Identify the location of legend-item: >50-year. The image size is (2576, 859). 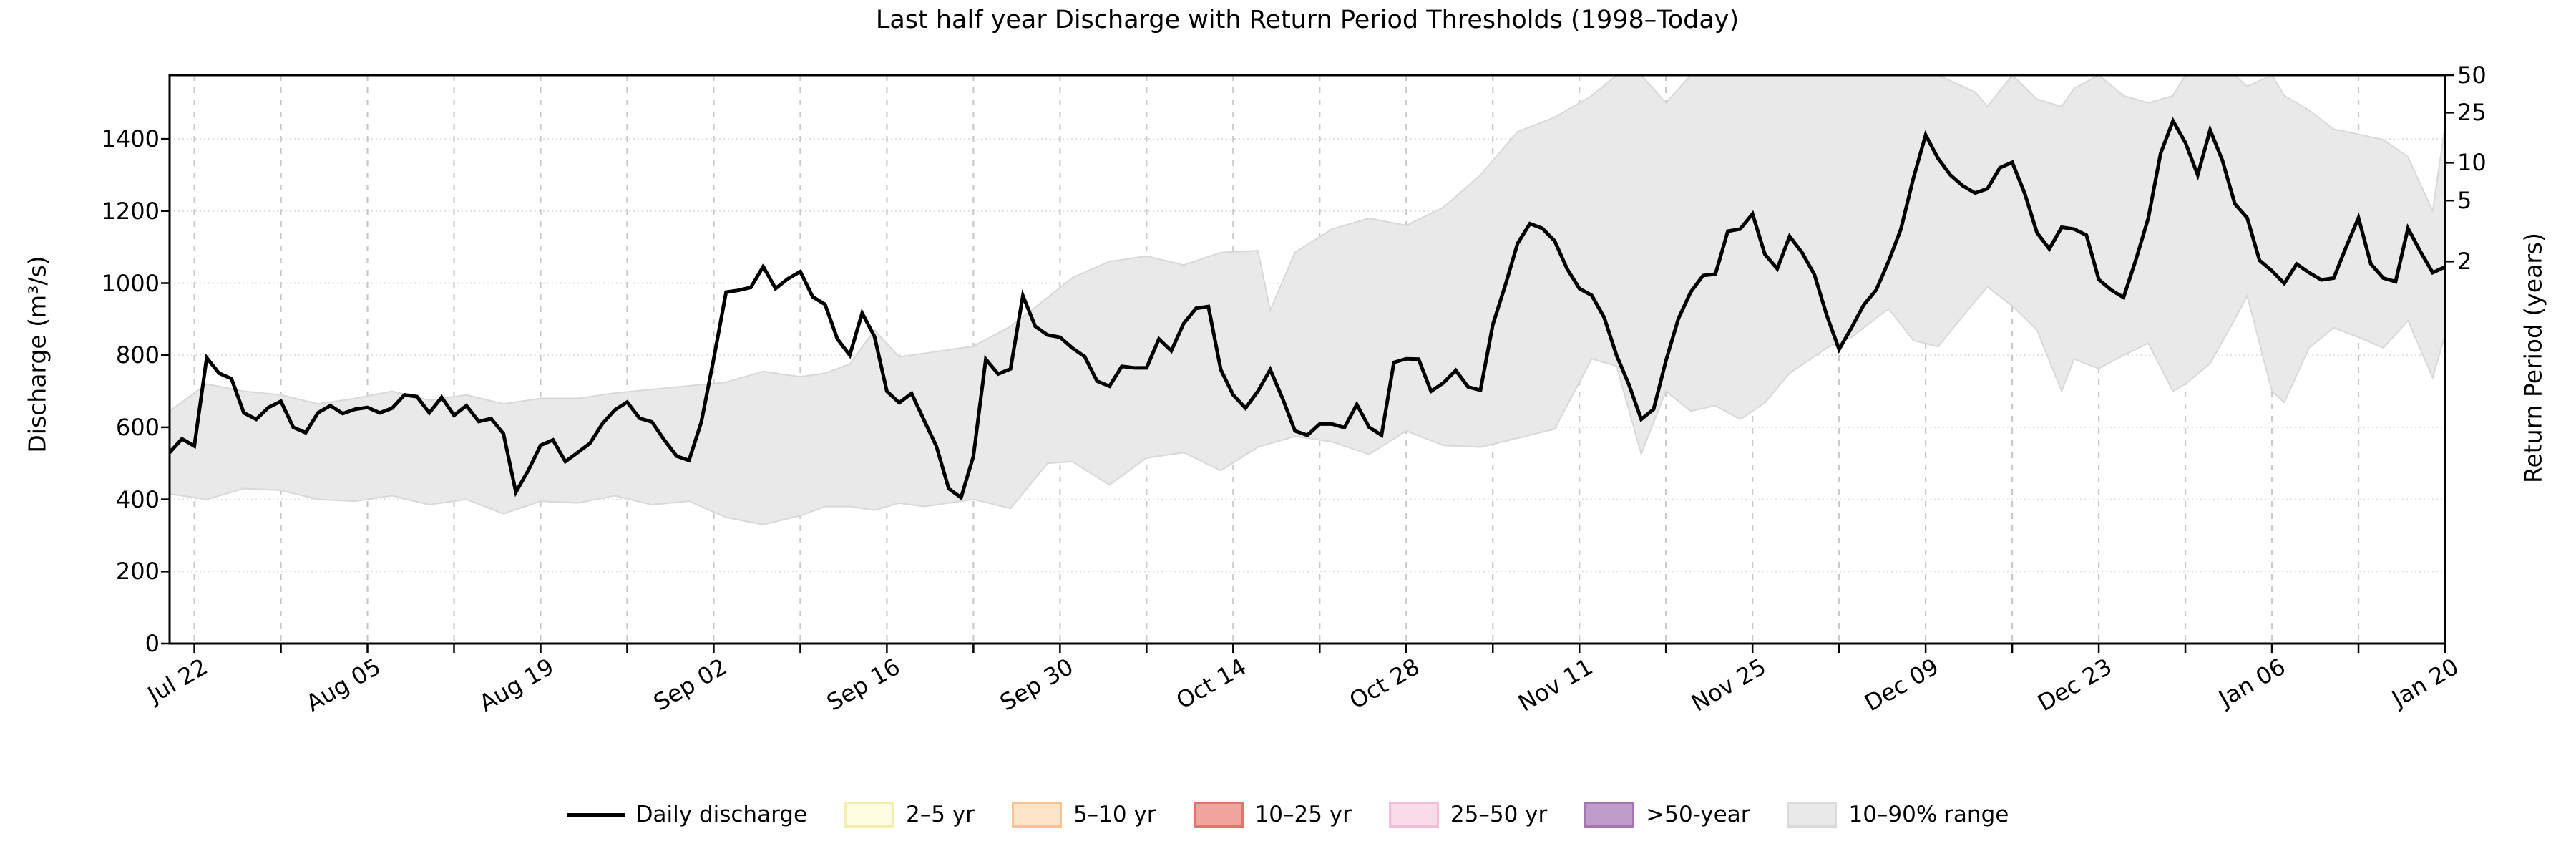
(1667, 815).